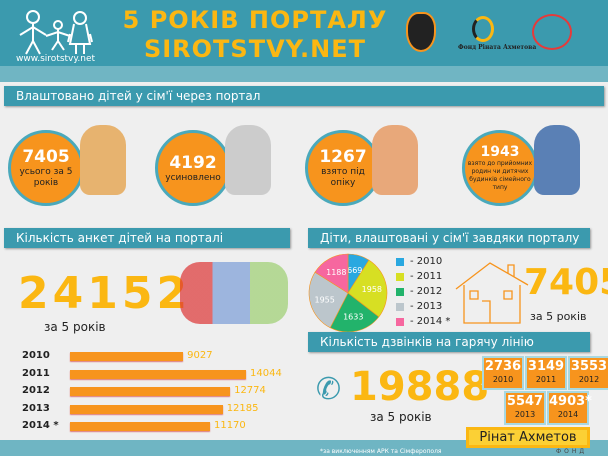 The image size is (608, 456). What do you see at coordinates (426, 261) in the screenshot?
I see `legend-label: - 2010` at bounding box center [426, 261].